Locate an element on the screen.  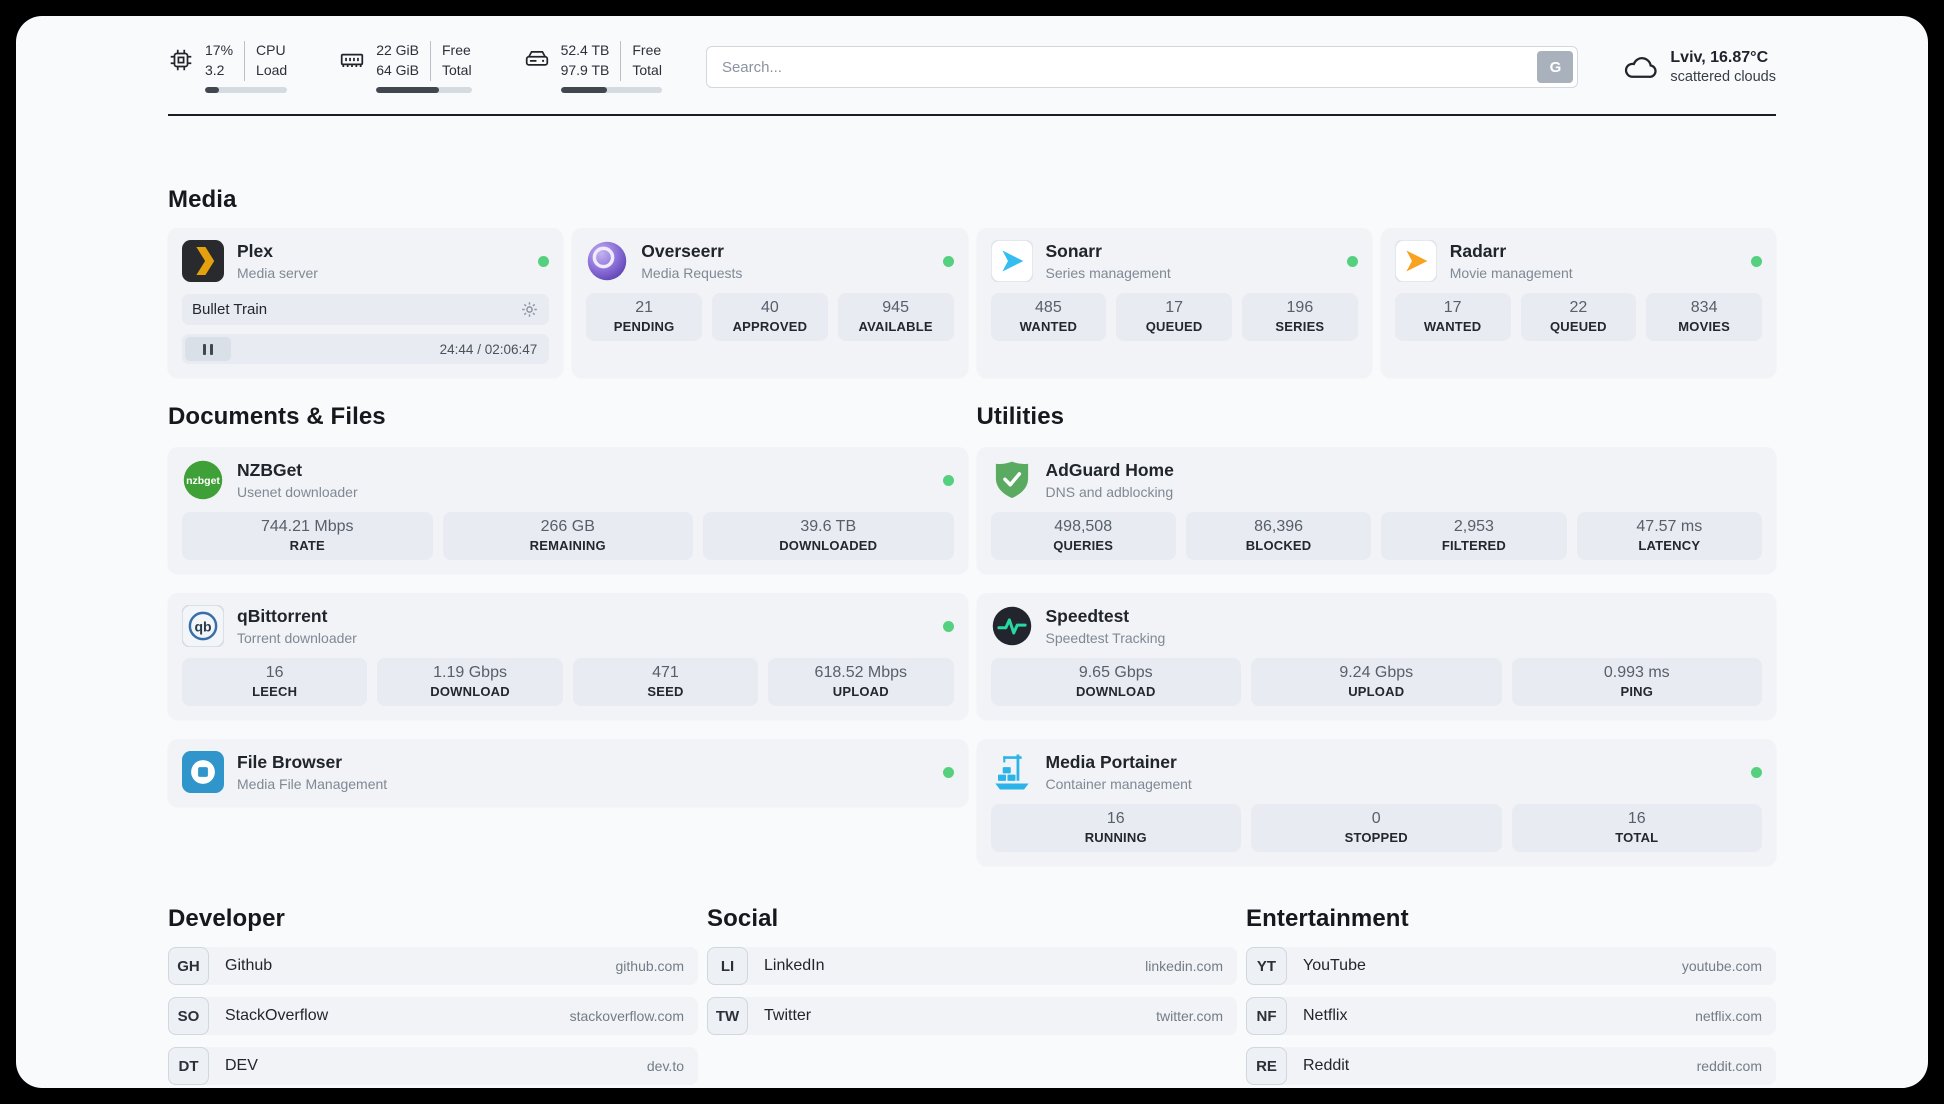
twitter-icon: TW is located at coordinates (727, 1016).